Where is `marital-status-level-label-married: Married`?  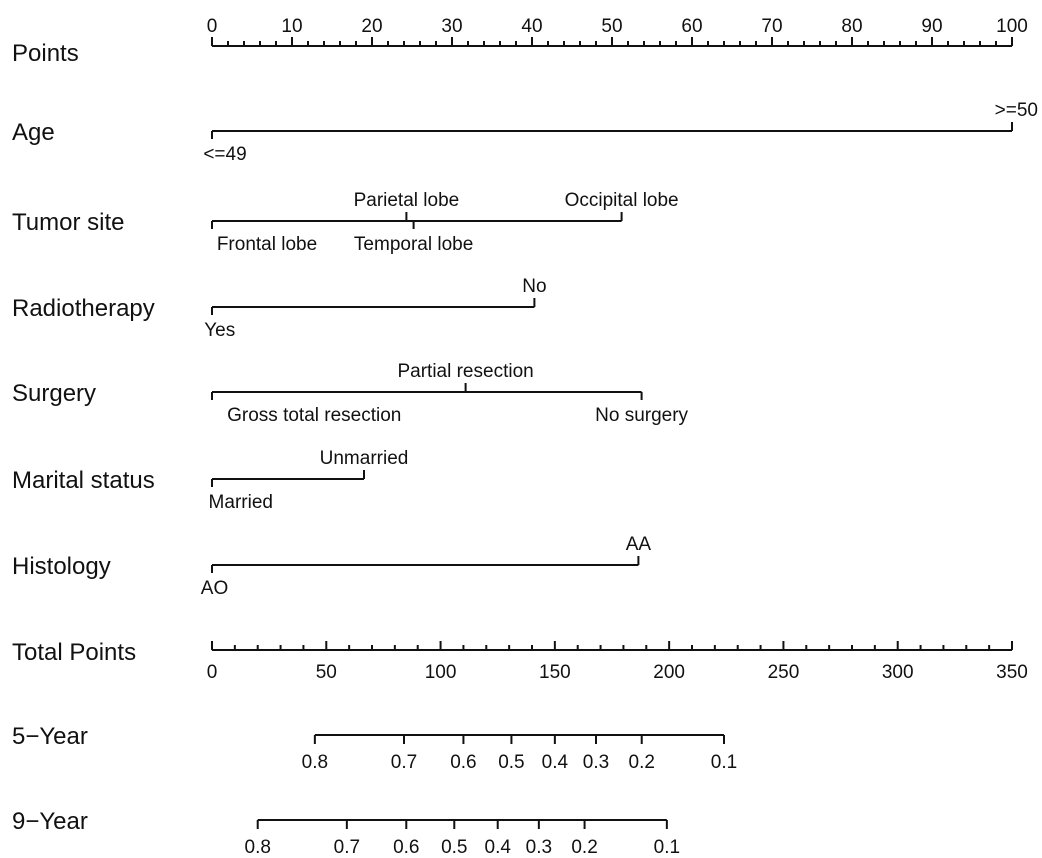 marital-status-level-label-married: Married is located at coordinates (241, 502).